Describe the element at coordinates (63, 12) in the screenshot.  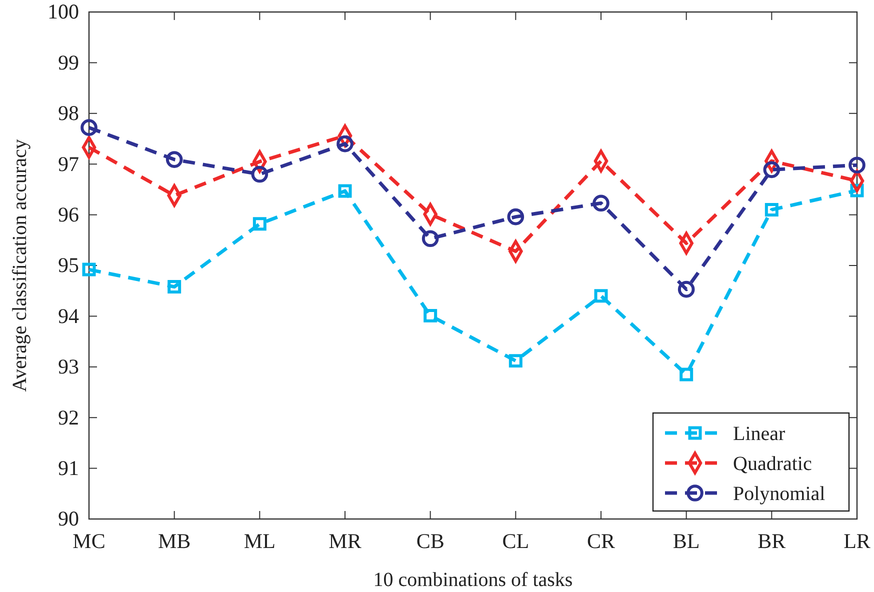
I see `y-tick-label: 100` at that location.